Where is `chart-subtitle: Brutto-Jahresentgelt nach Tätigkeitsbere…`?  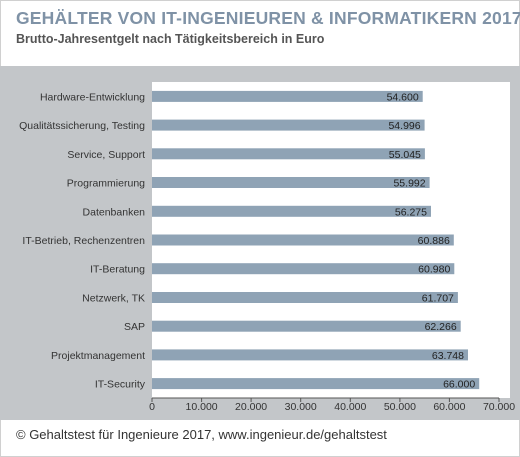
chart-subtitle: Brutto-Jahresentgelt nach Tätigkeitsbere… is located at coordinates (170, 39).